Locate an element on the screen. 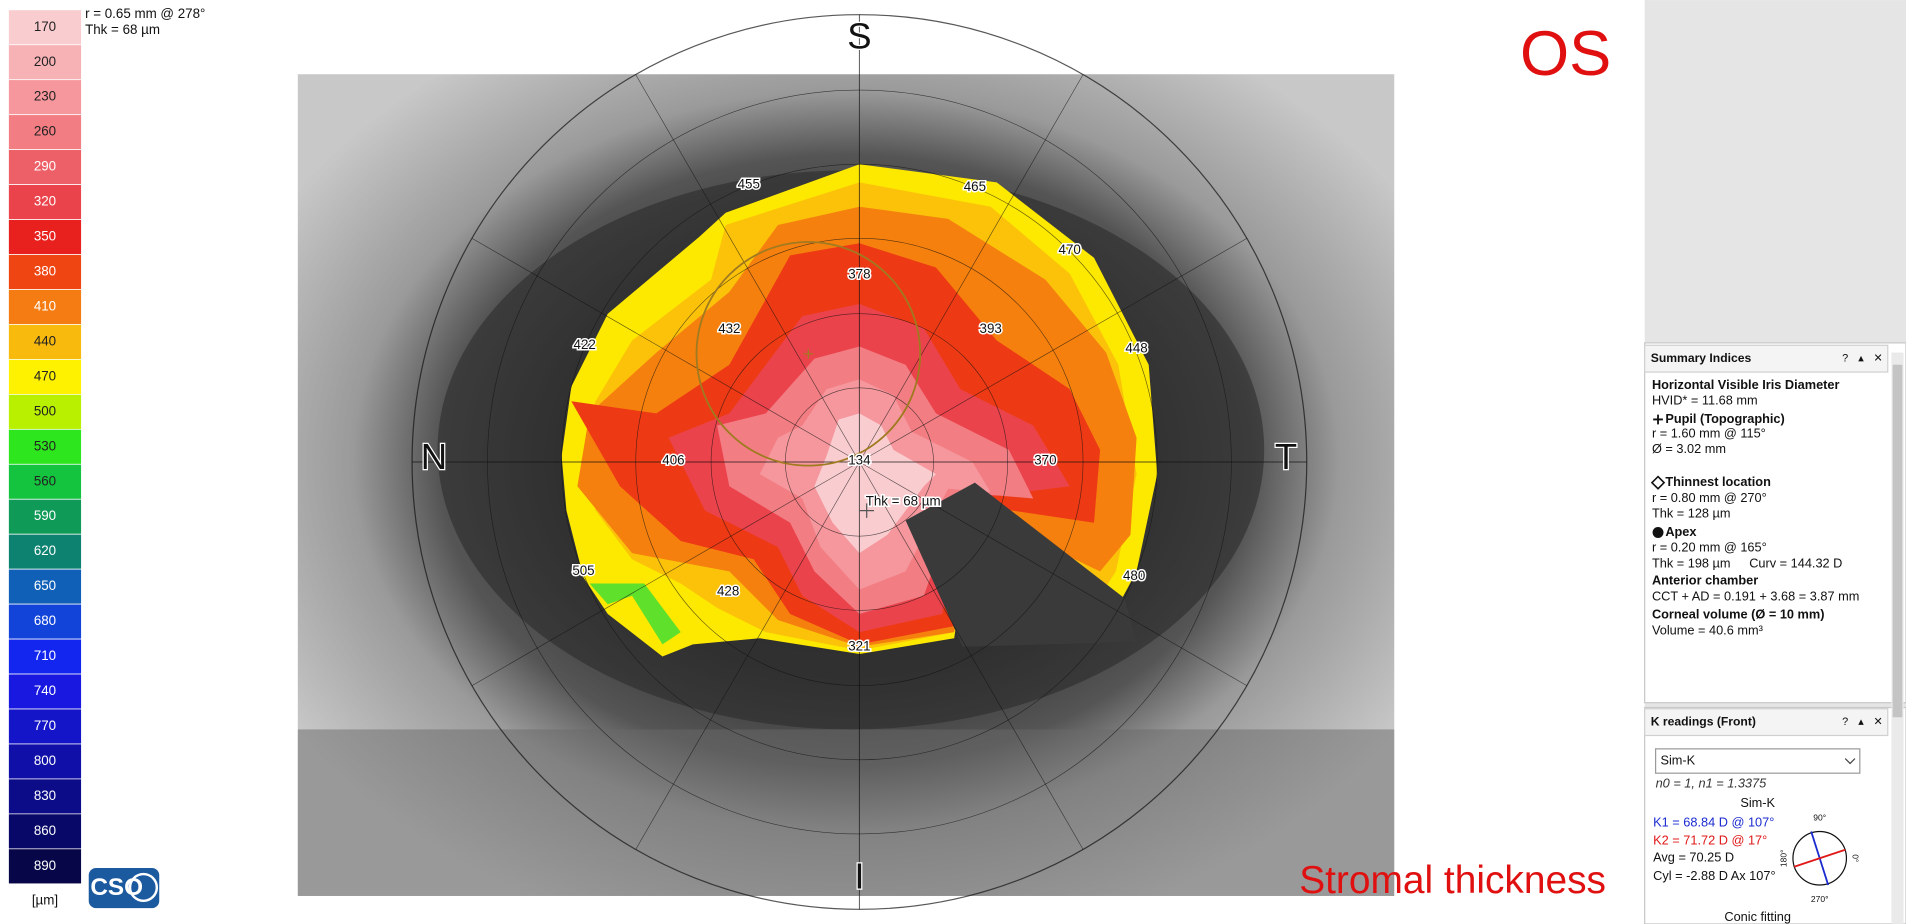  map-value: 422 is located at coordinates (585, 344).